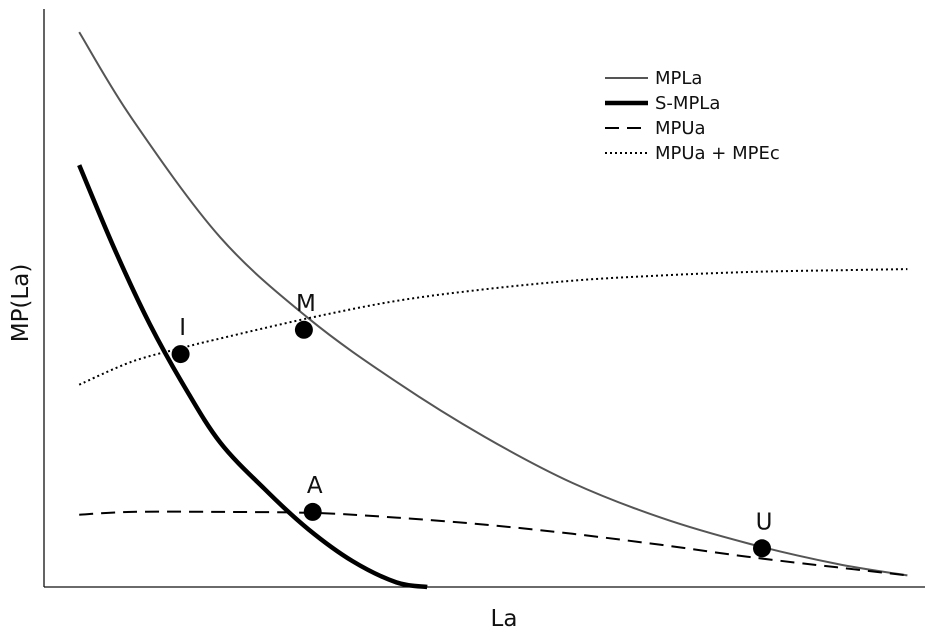 The height and width of the screenshot is (634, 935). Describe the element at coordinates (680, 128) in the screenshot. I see `legend-label-mpua: MPUa` at that location.